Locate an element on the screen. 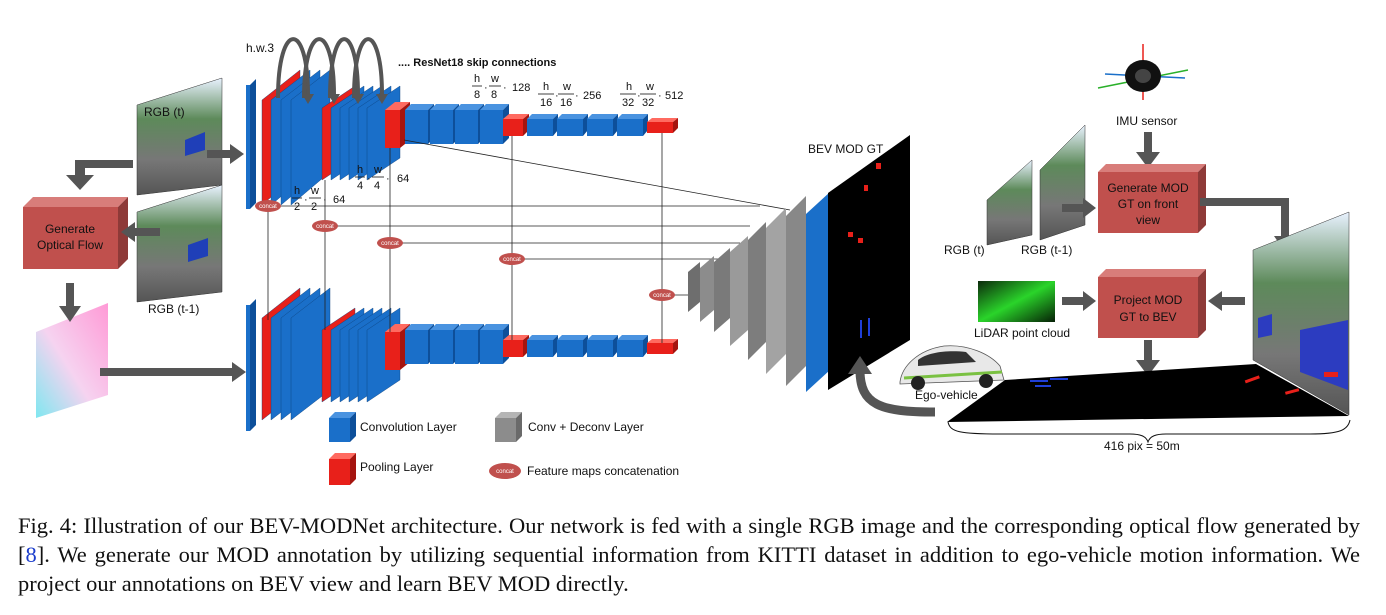 The width and height of the screenshot is (1386, 615). right-rgb-t-label: RGB (t) is located at coordinates (964, 250).